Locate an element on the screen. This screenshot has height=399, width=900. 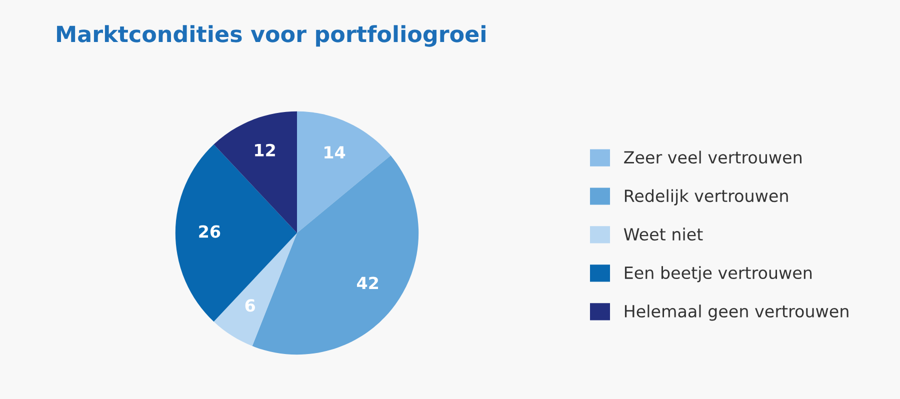
legend-label: Zeer veel vertrouwen is located at coordinates (713, 157).